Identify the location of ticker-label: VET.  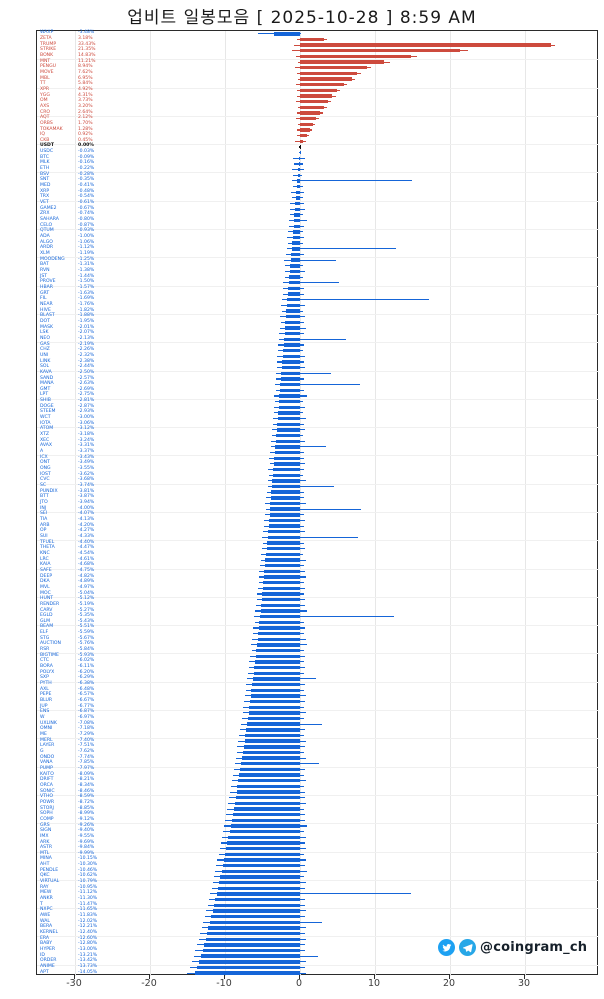
(44, 203).